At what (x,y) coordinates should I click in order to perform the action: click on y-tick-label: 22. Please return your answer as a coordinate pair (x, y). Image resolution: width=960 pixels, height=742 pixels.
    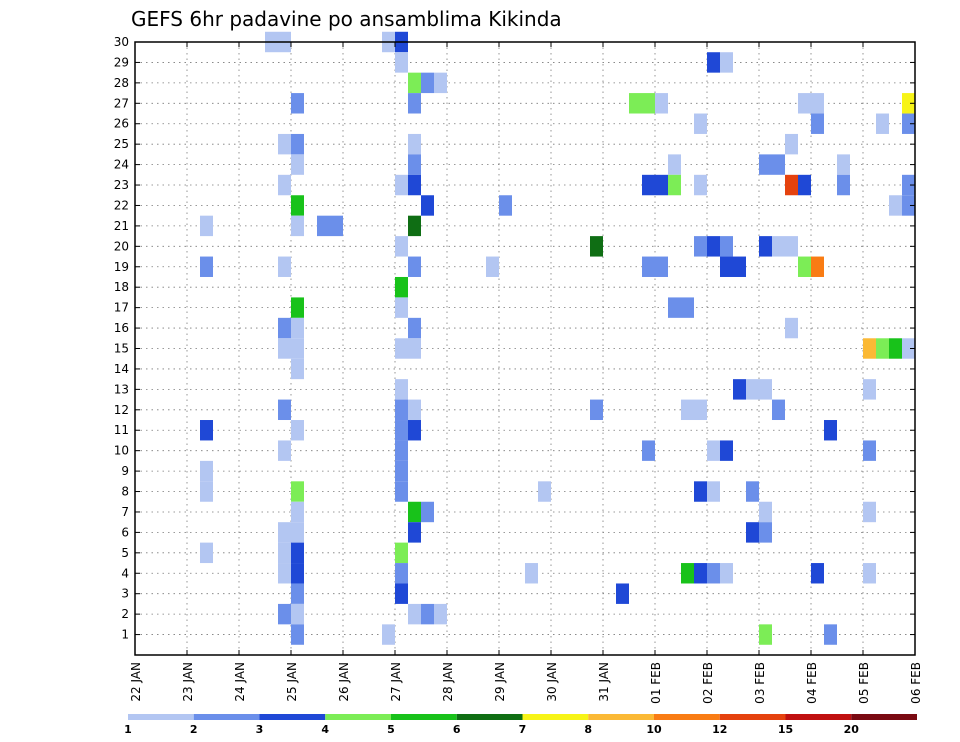
    Looking at the image, I should click on (121, 205).